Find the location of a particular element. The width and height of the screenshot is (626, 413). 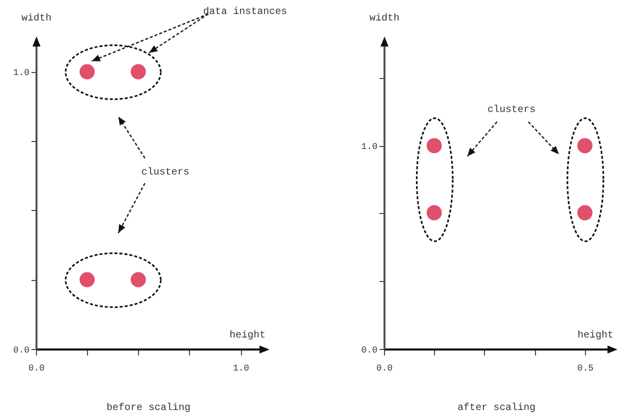

text: before scaling is located at coordinates (148, 407).